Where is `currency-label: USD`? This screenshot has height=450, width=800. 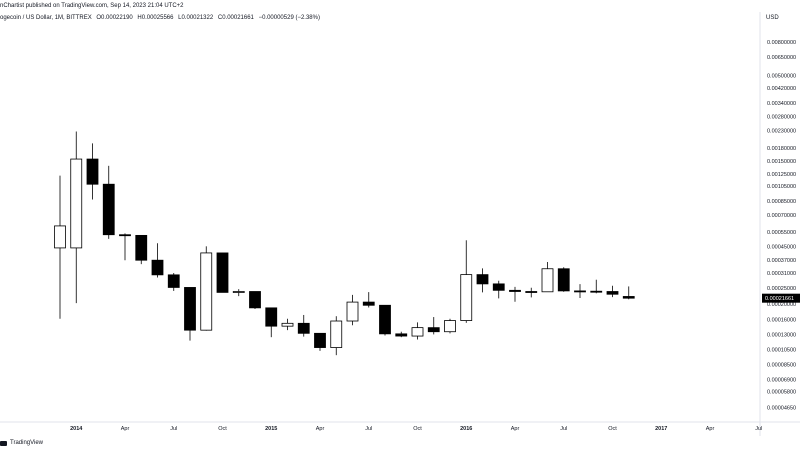 currency-label: USD is located at coordinates (772, 18).